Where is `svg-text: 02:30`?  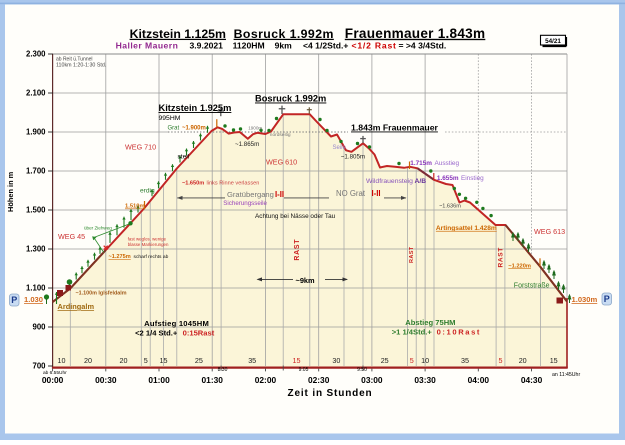 svg-text: 02:30 is located at coordinates (319, 380).